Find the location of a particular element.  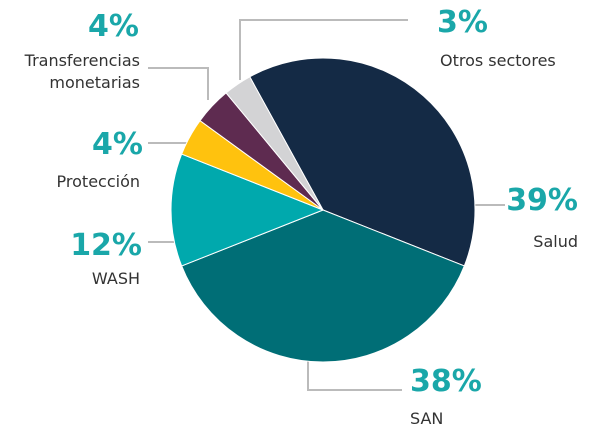

slice-label: SAN is located at coordinates (427, 418).